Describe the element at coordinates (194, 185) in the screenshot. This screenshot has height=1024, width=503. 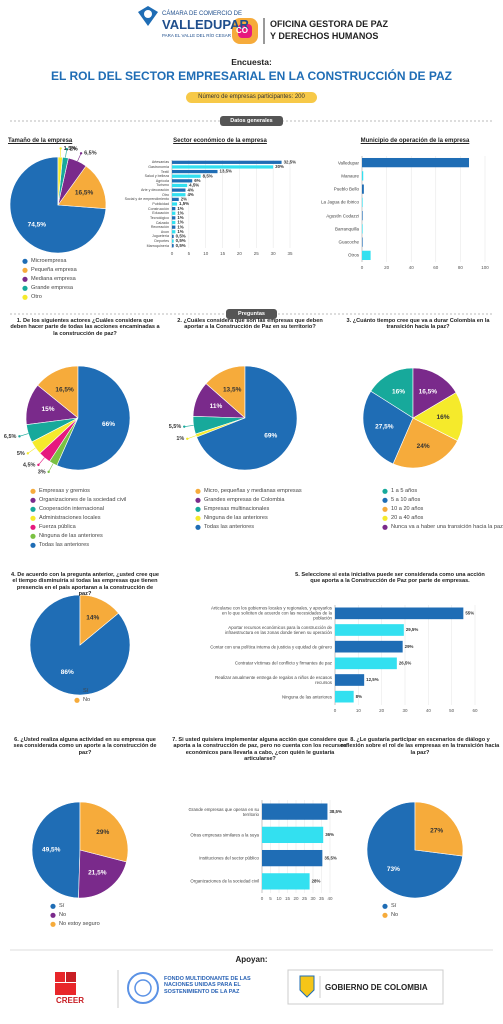
I see `value-label: 4,5%` at that location.